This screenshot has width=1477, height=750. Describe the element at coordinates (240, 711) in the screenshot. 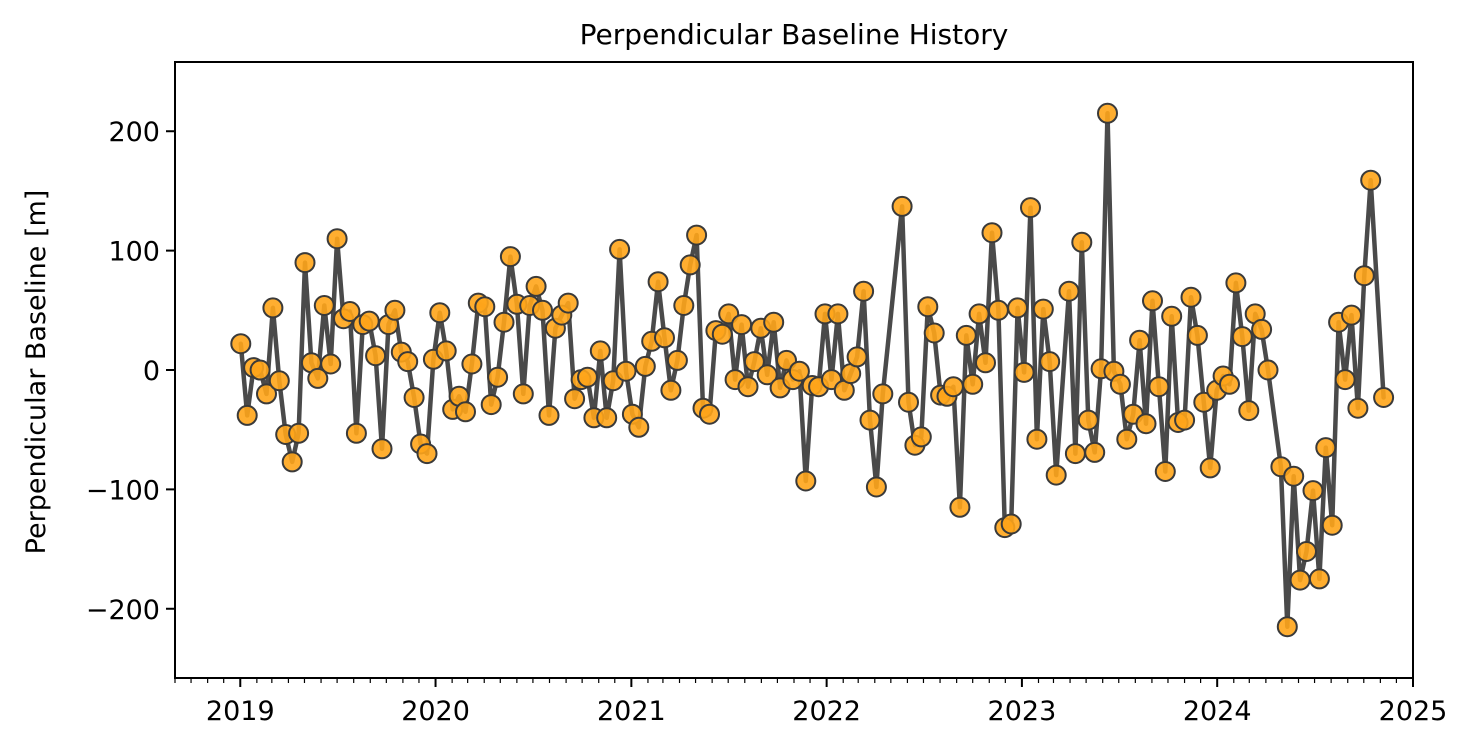

I see `x-tick-label: 2019` at that location.